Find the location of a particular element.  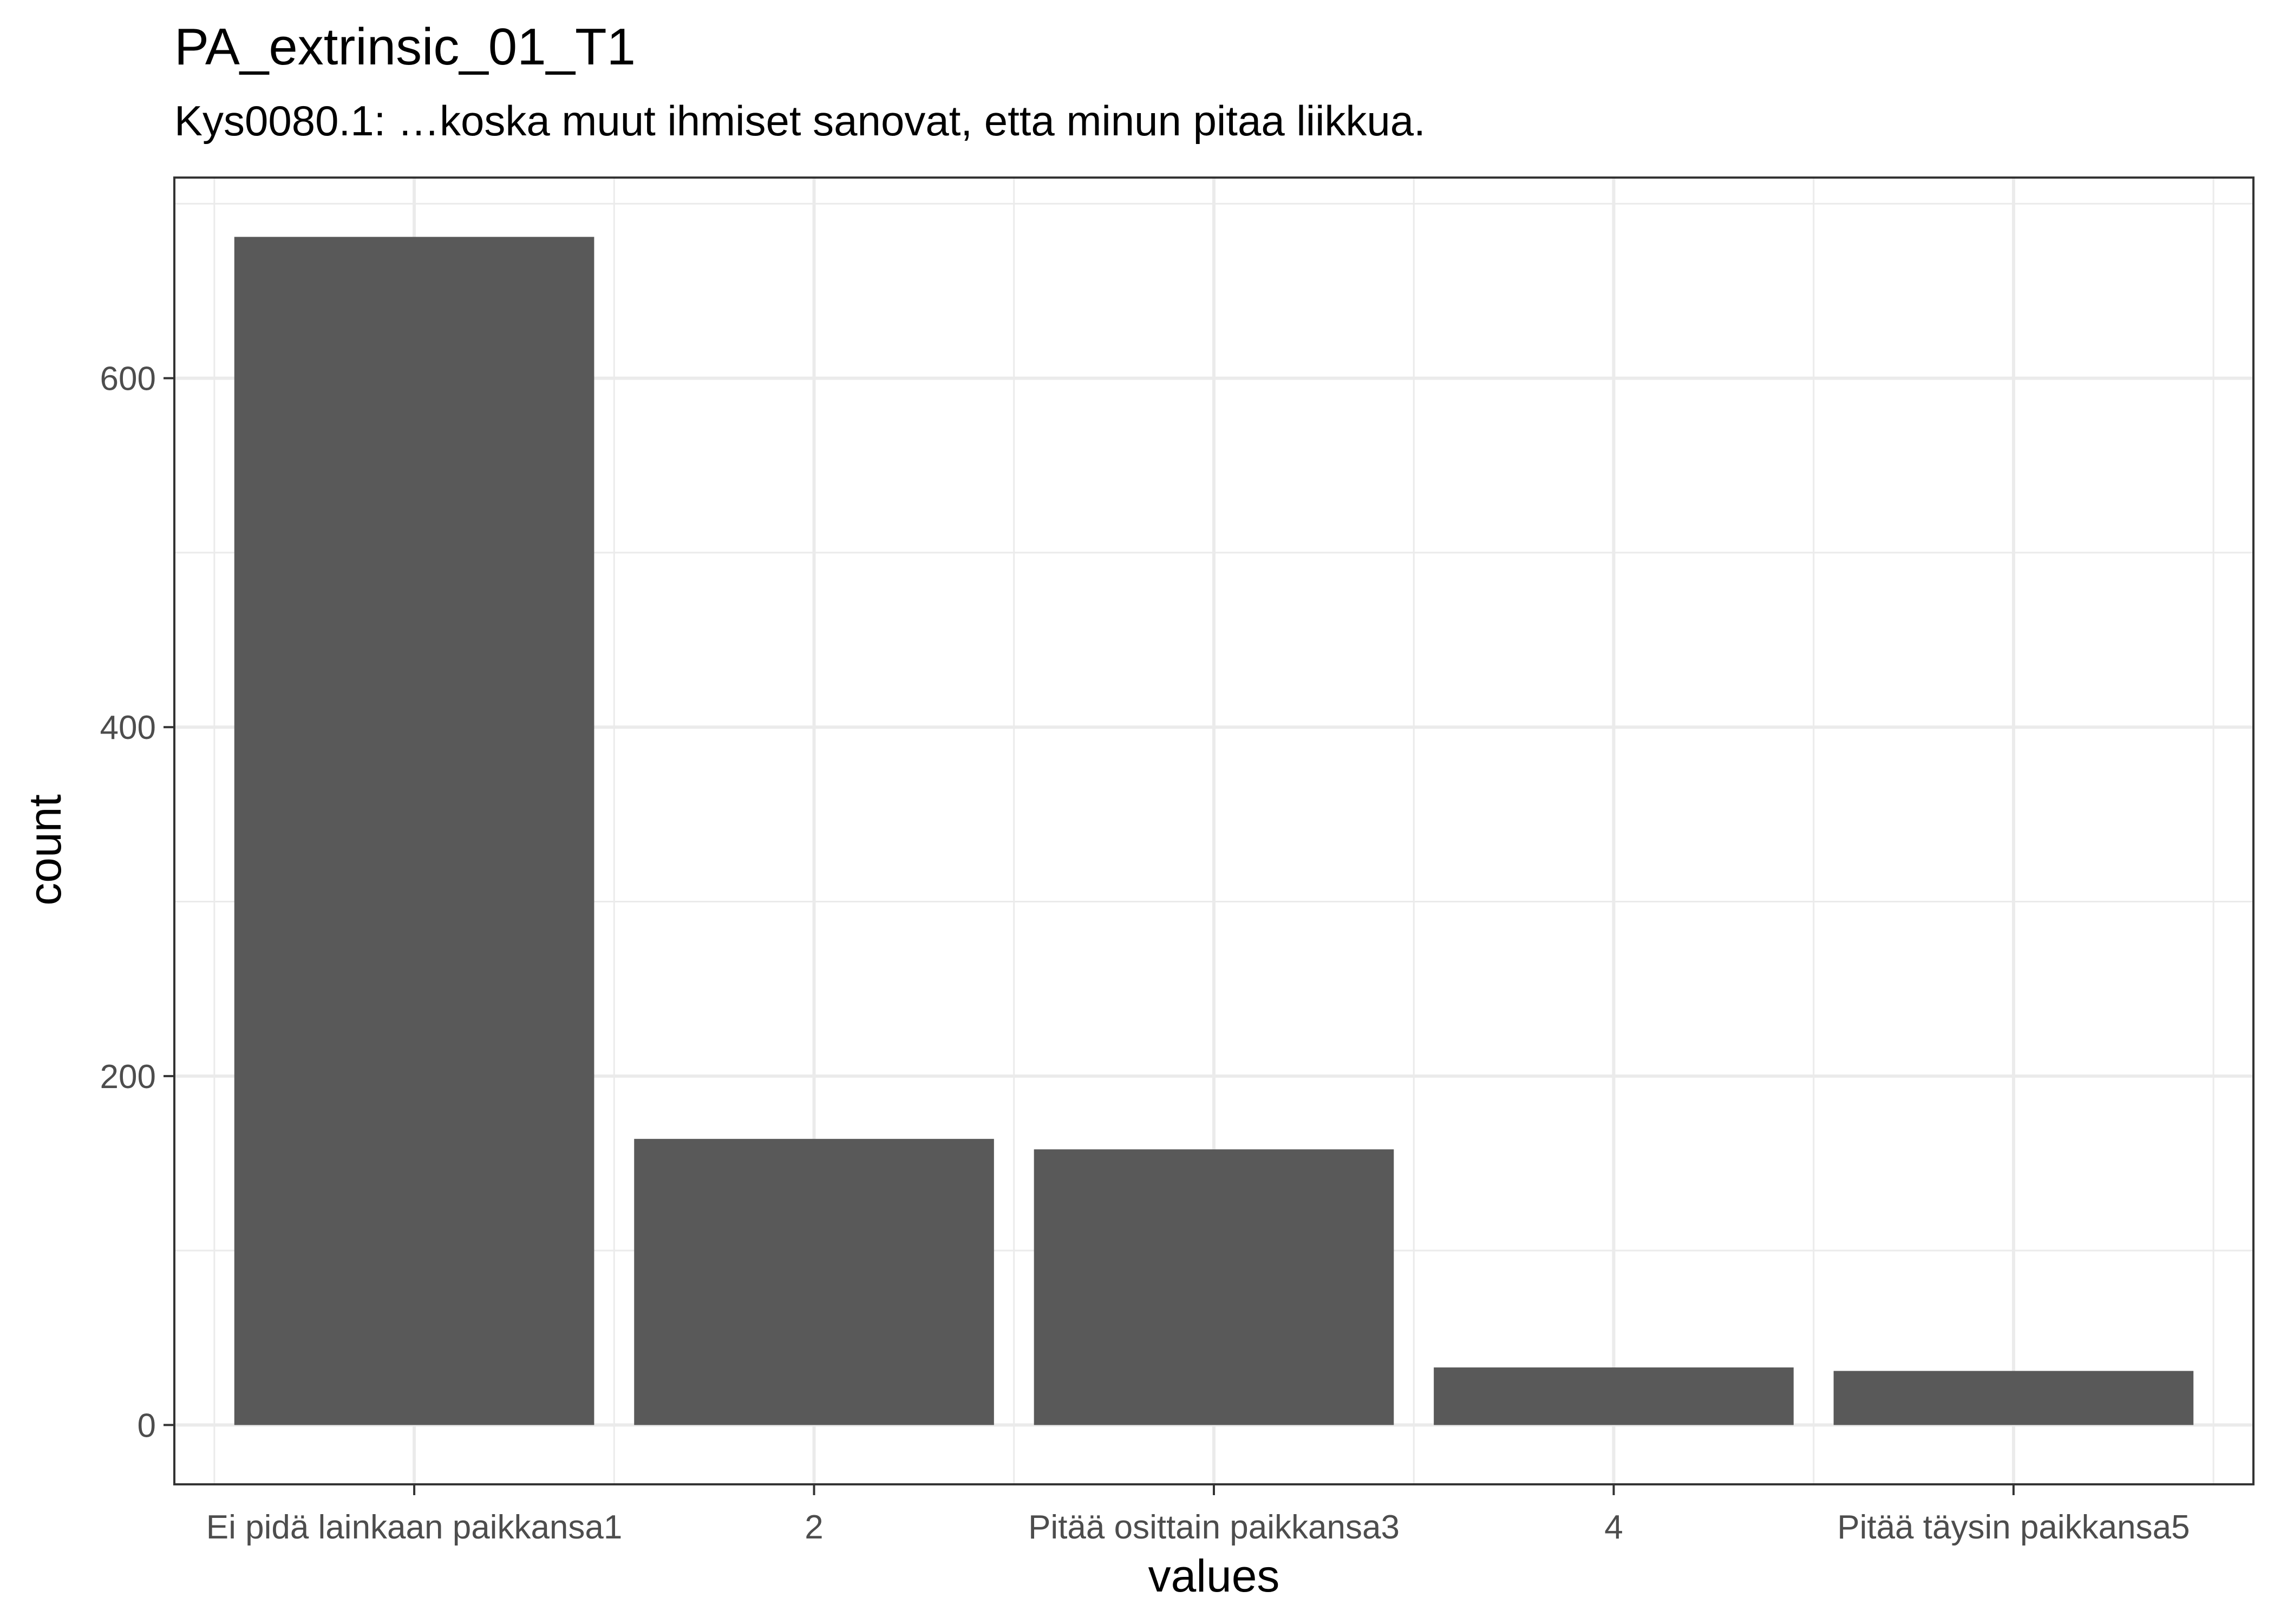

x-tick-label: 4 is located at coordinates (1614, 1527).